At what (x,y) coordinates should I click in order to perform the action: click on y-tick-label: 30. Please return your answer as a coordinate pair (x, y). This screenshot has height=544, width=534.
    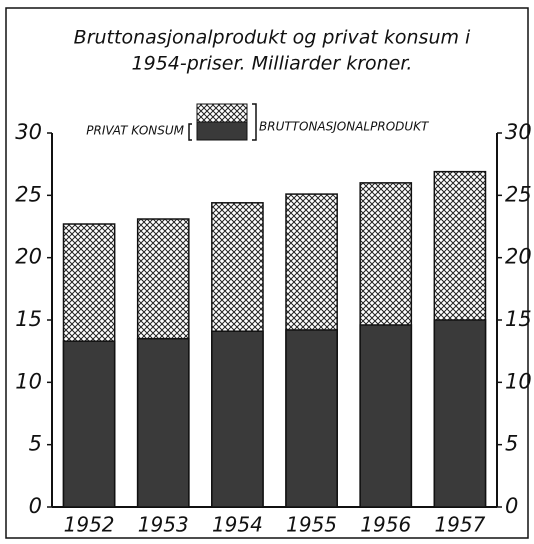
    Looking at the image, I should click on (28, 132).